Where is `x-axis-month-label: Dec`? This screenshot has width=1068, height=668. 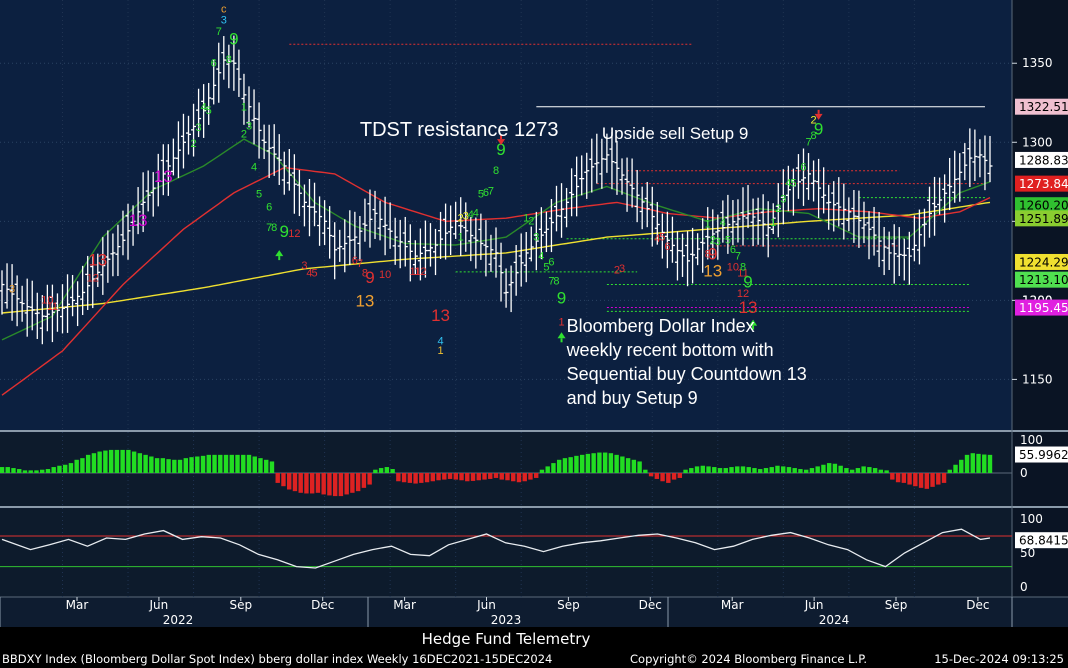 x-axis-month-label: Dec is located at coordinates (977, 605).